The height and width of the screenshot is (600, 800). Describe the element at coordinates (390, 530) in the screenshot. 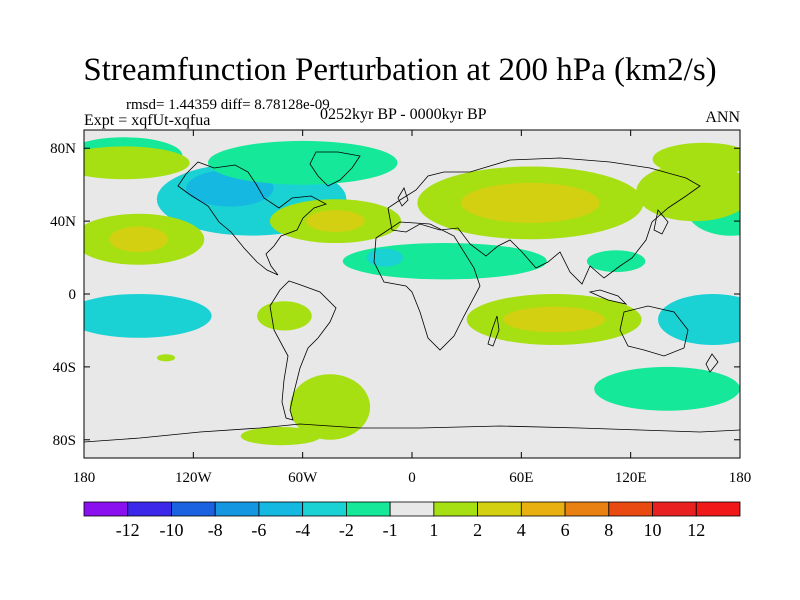

I see `colorbar-label: -1` at that location.